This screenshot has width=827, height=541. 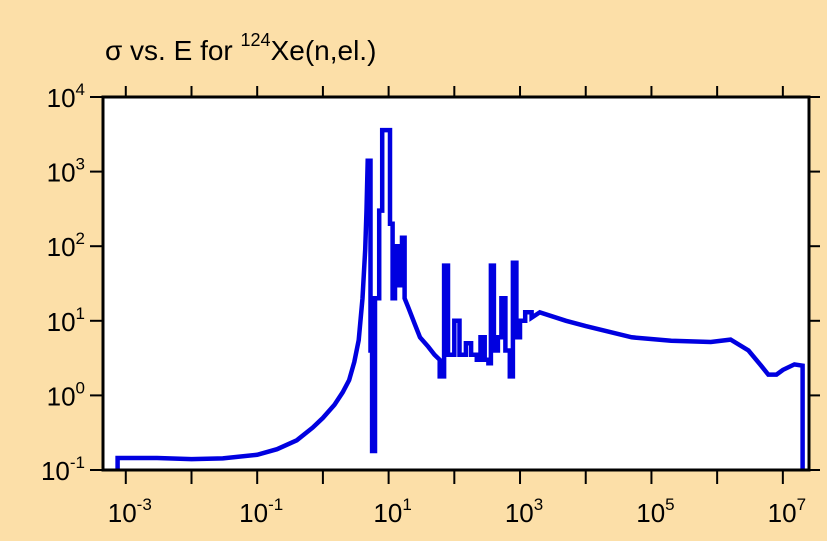 What do you see at coordinates (66, 171) in the screenshot?
I see `y-tick-label: 10³` at bounding box center [66, 171].